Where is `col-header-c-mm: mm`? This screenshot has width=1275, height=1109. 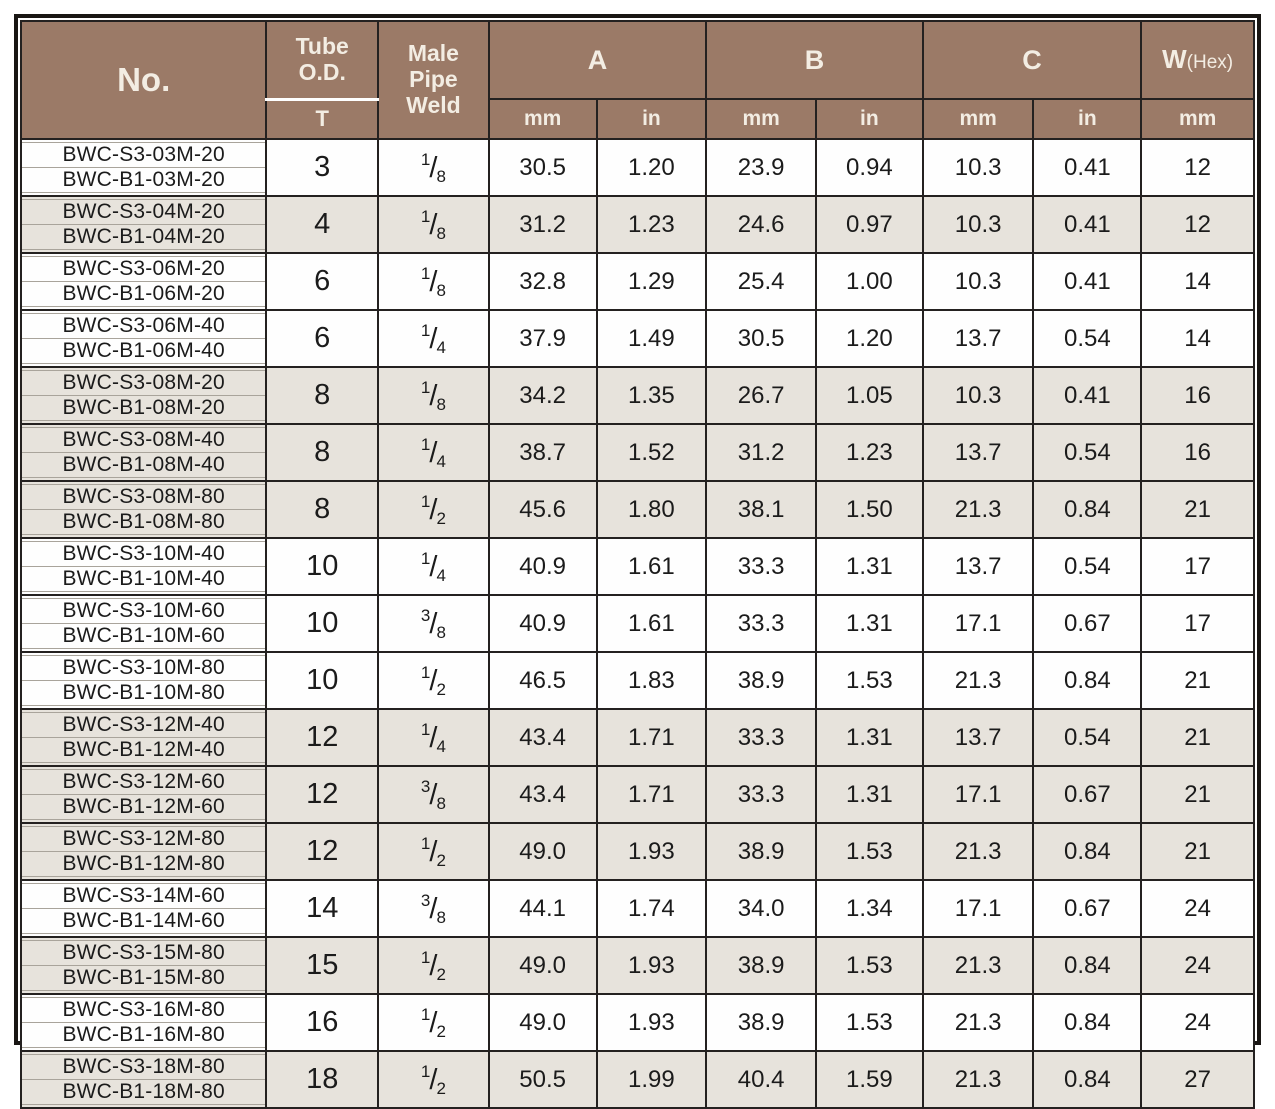
col-header-c-mm: mm is located at coordinates (978, 119).